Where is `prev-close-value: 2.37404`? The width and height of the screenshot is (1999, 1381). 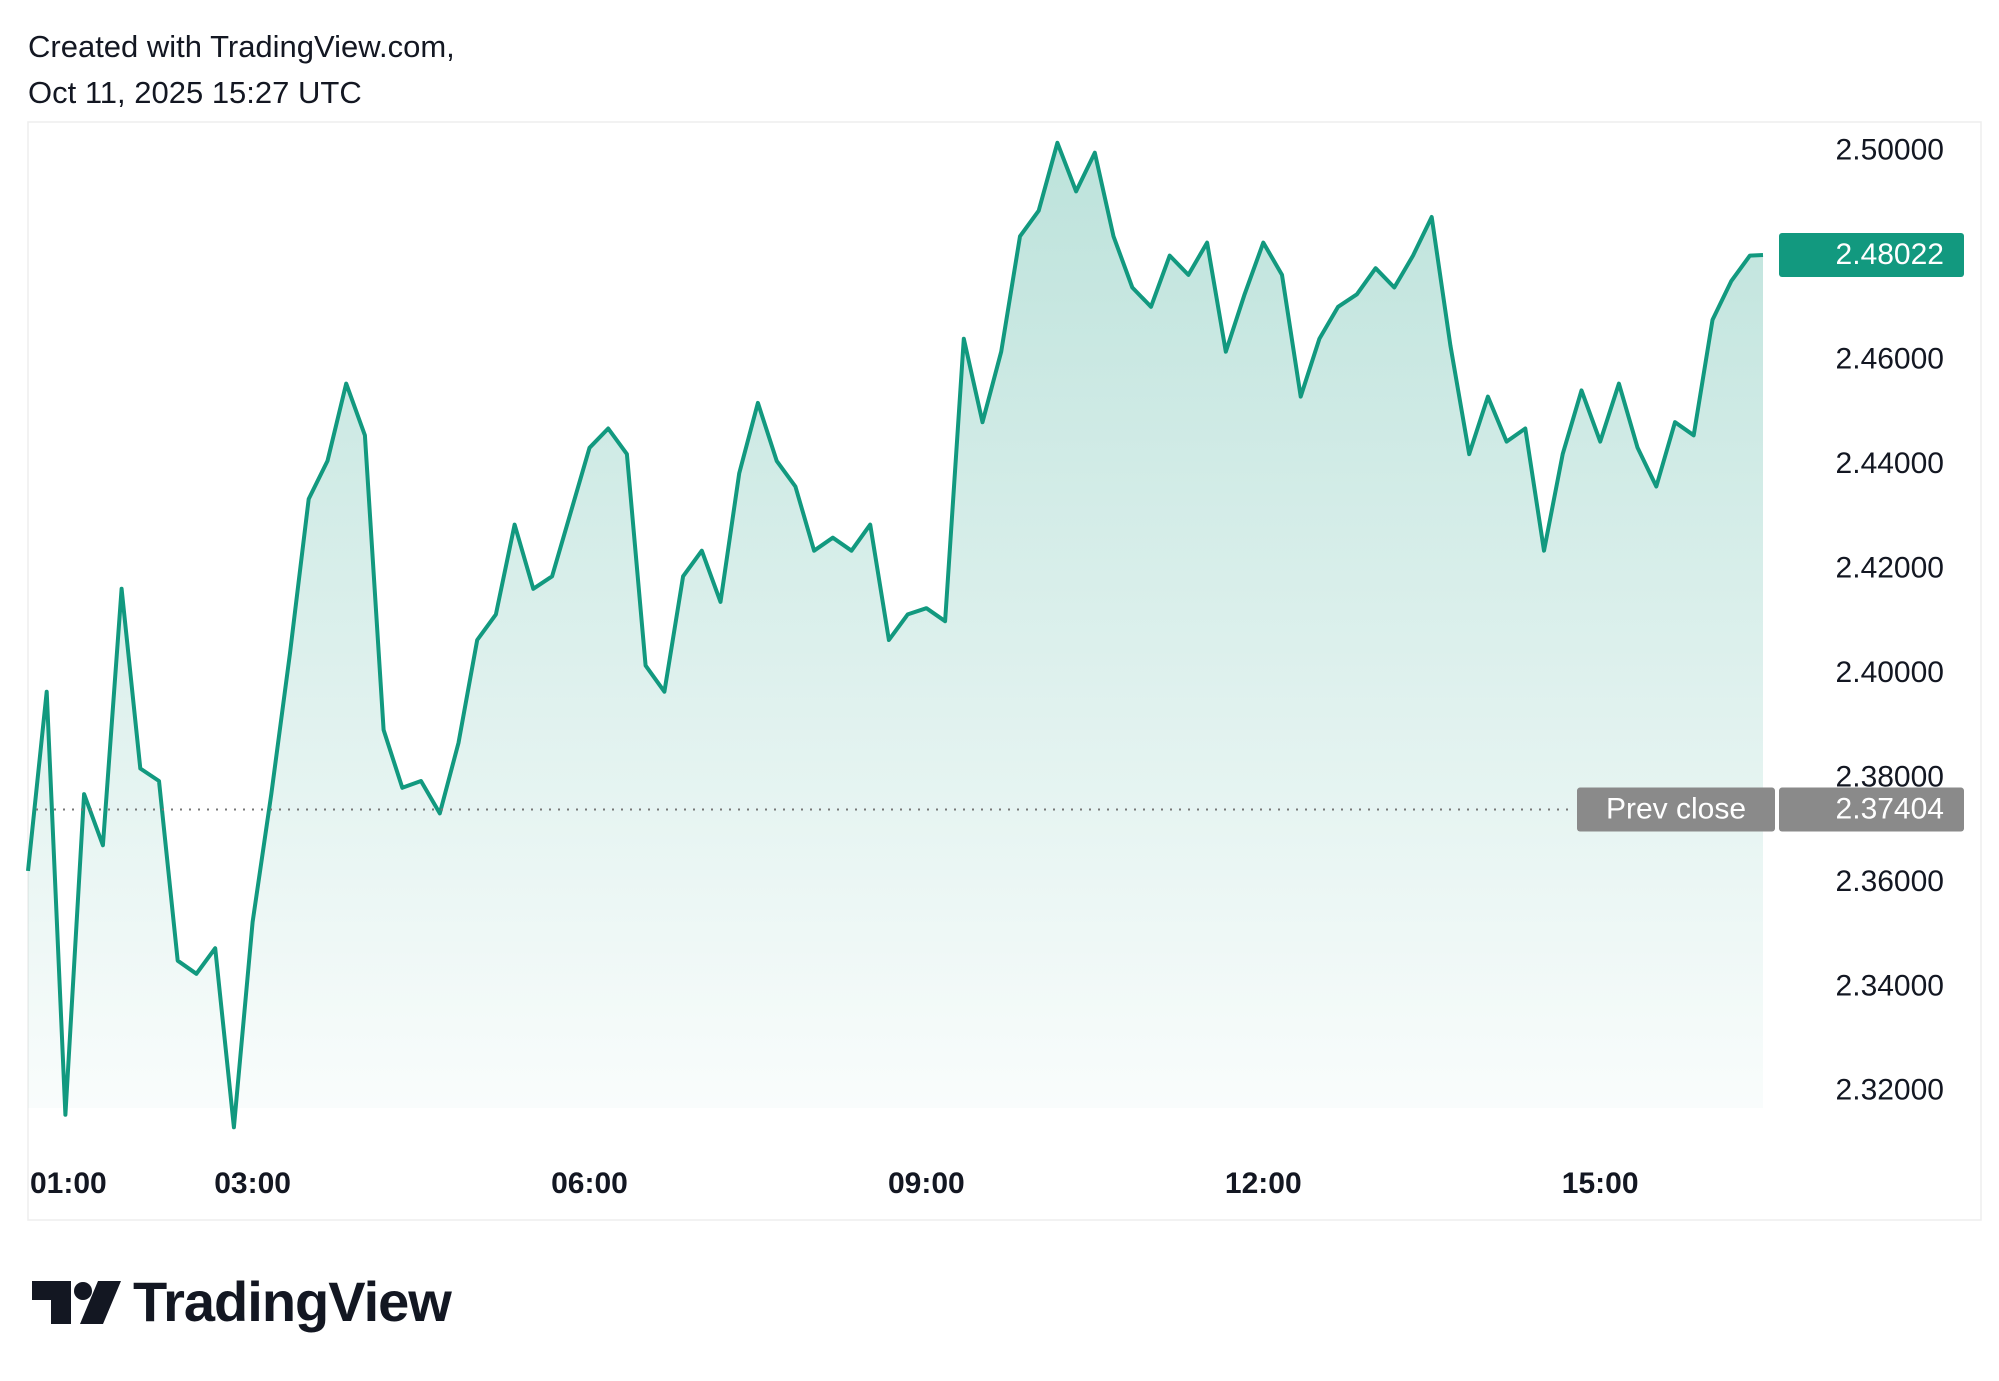
prev-close-value: 2.37404 is located at coordinates (1890, 808).